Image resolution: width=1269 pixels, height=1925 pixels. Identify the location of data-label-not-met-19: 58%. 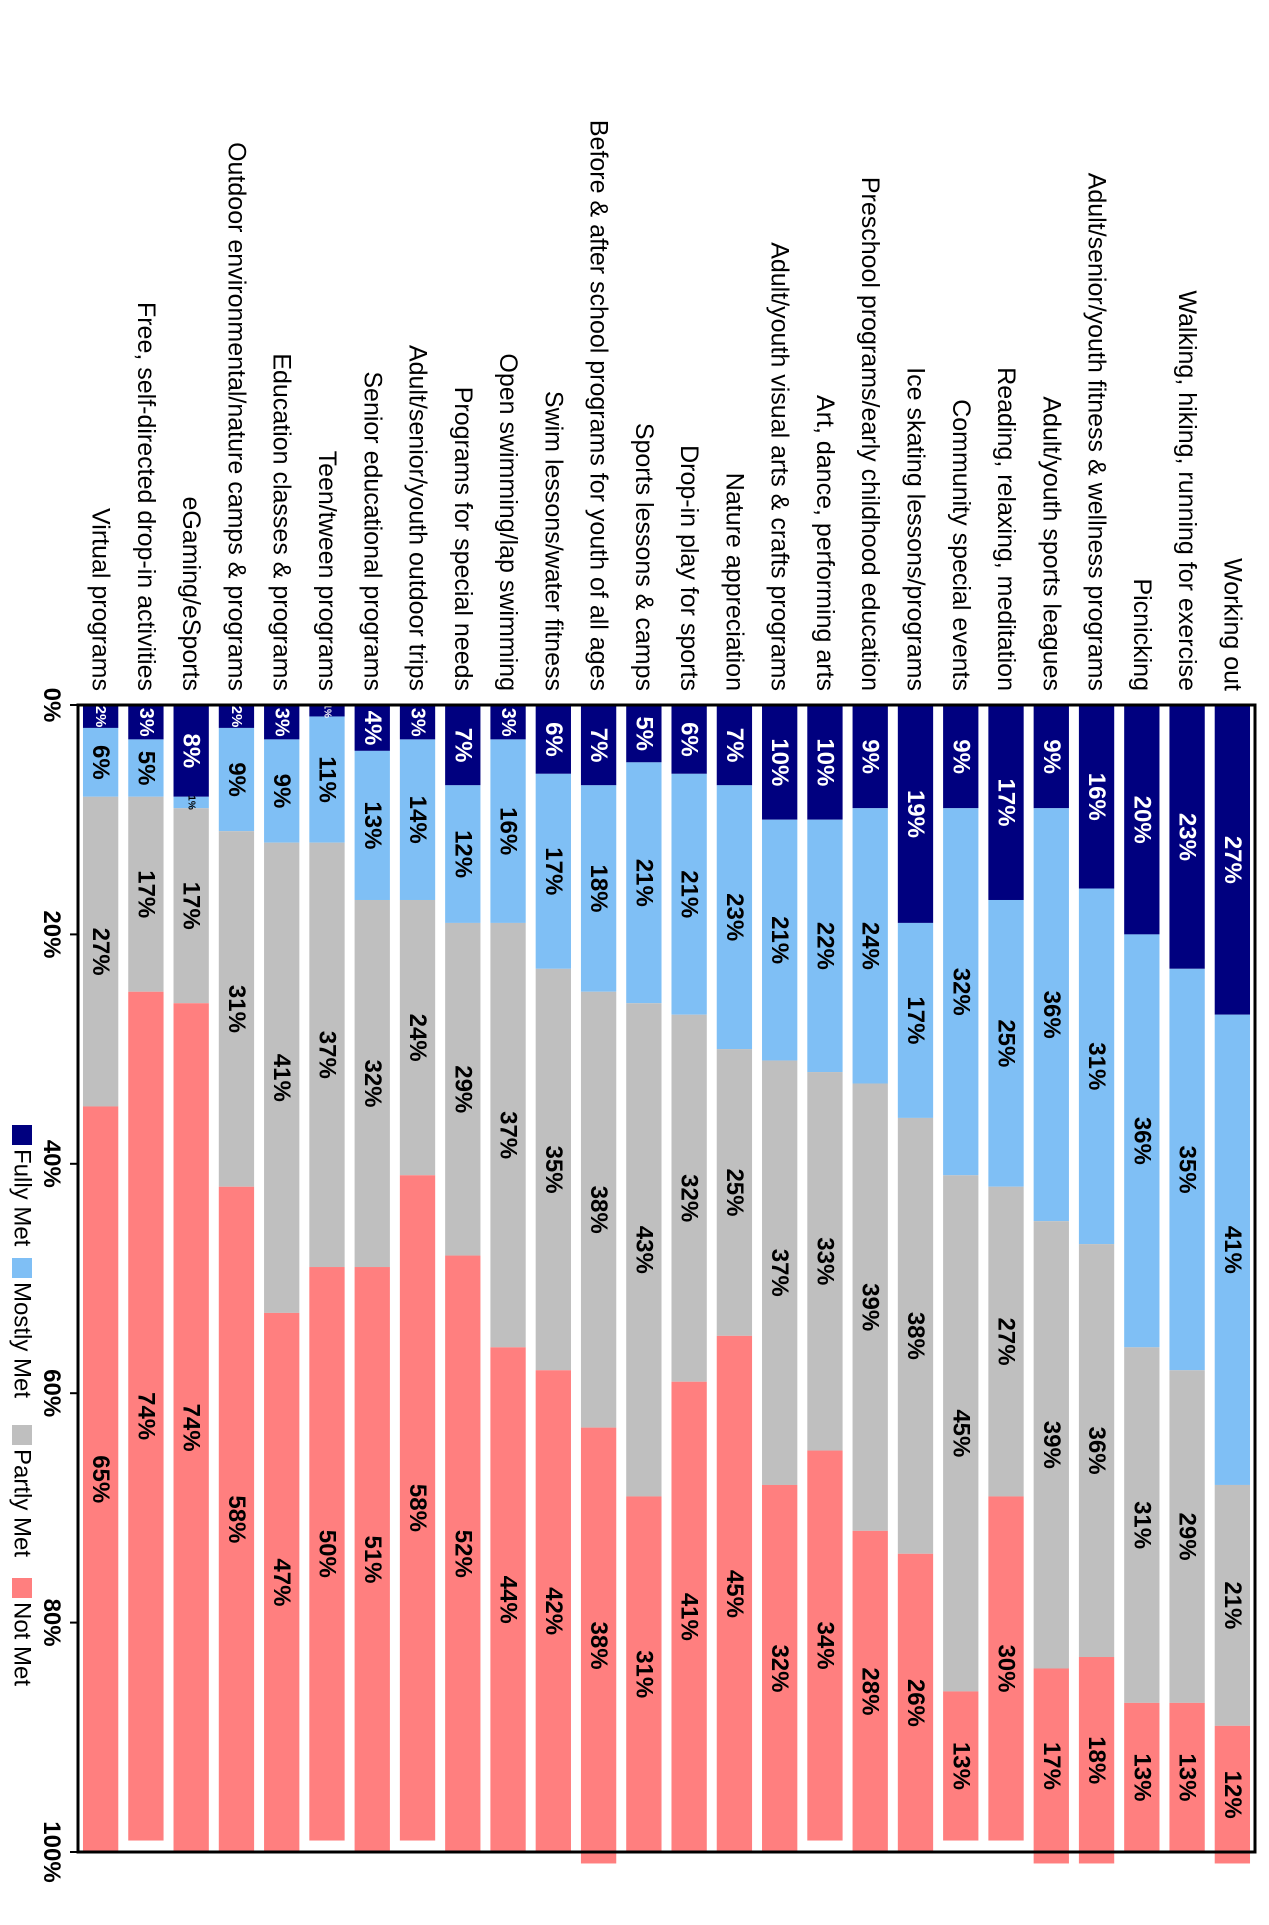
(417, 1508).